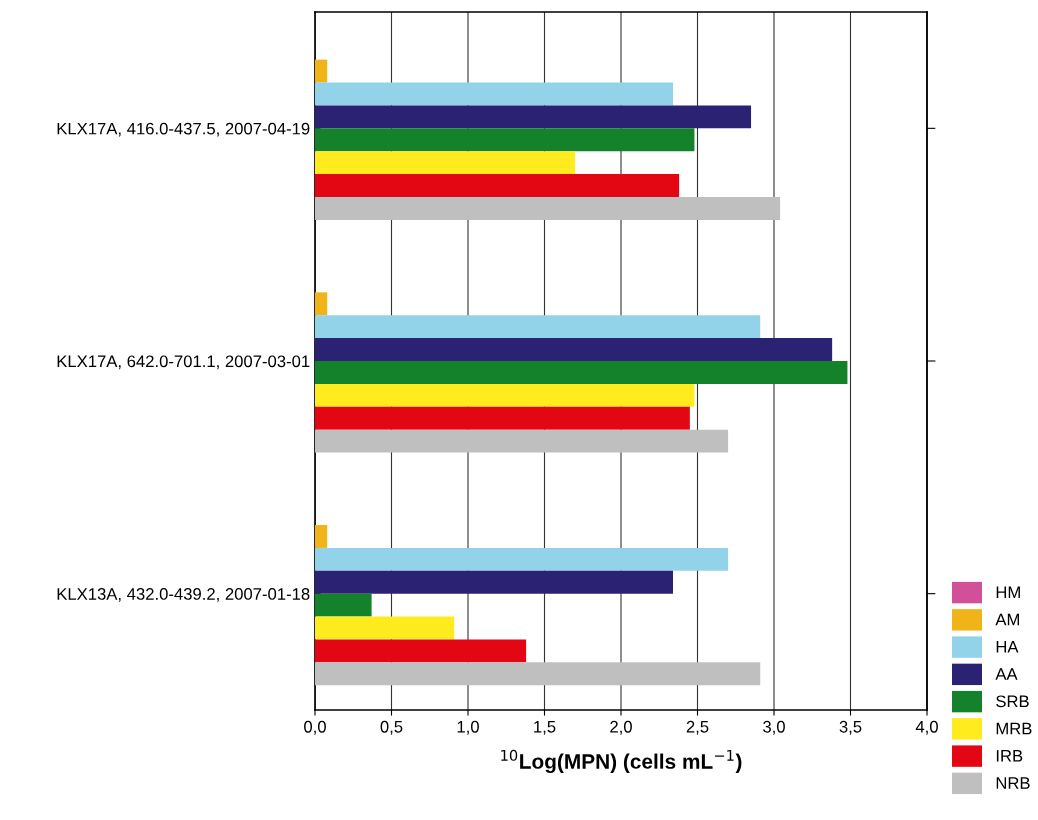  What do you see at coordinates (926, 727) in the screenshot?
I see `x-tick-label: 4,0` at bounding box center [926, 727].